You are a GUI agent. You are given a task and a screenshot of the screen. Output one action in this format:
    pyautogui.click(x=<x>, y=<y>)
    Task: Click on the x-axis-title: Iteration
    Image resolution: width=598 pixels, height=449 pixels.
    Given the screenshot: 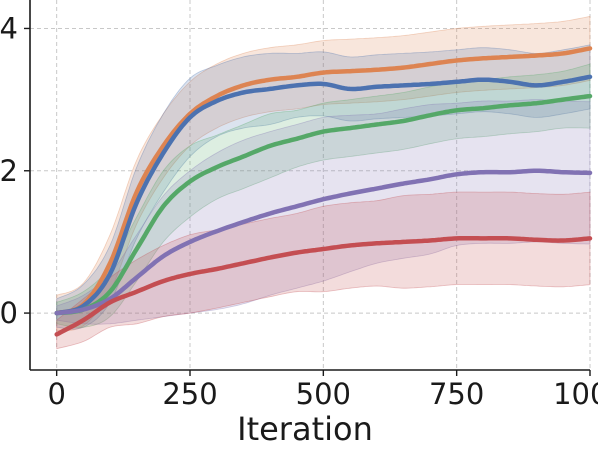 What is the action you would take?
    pyautogui.click(x=305, y=429)
    